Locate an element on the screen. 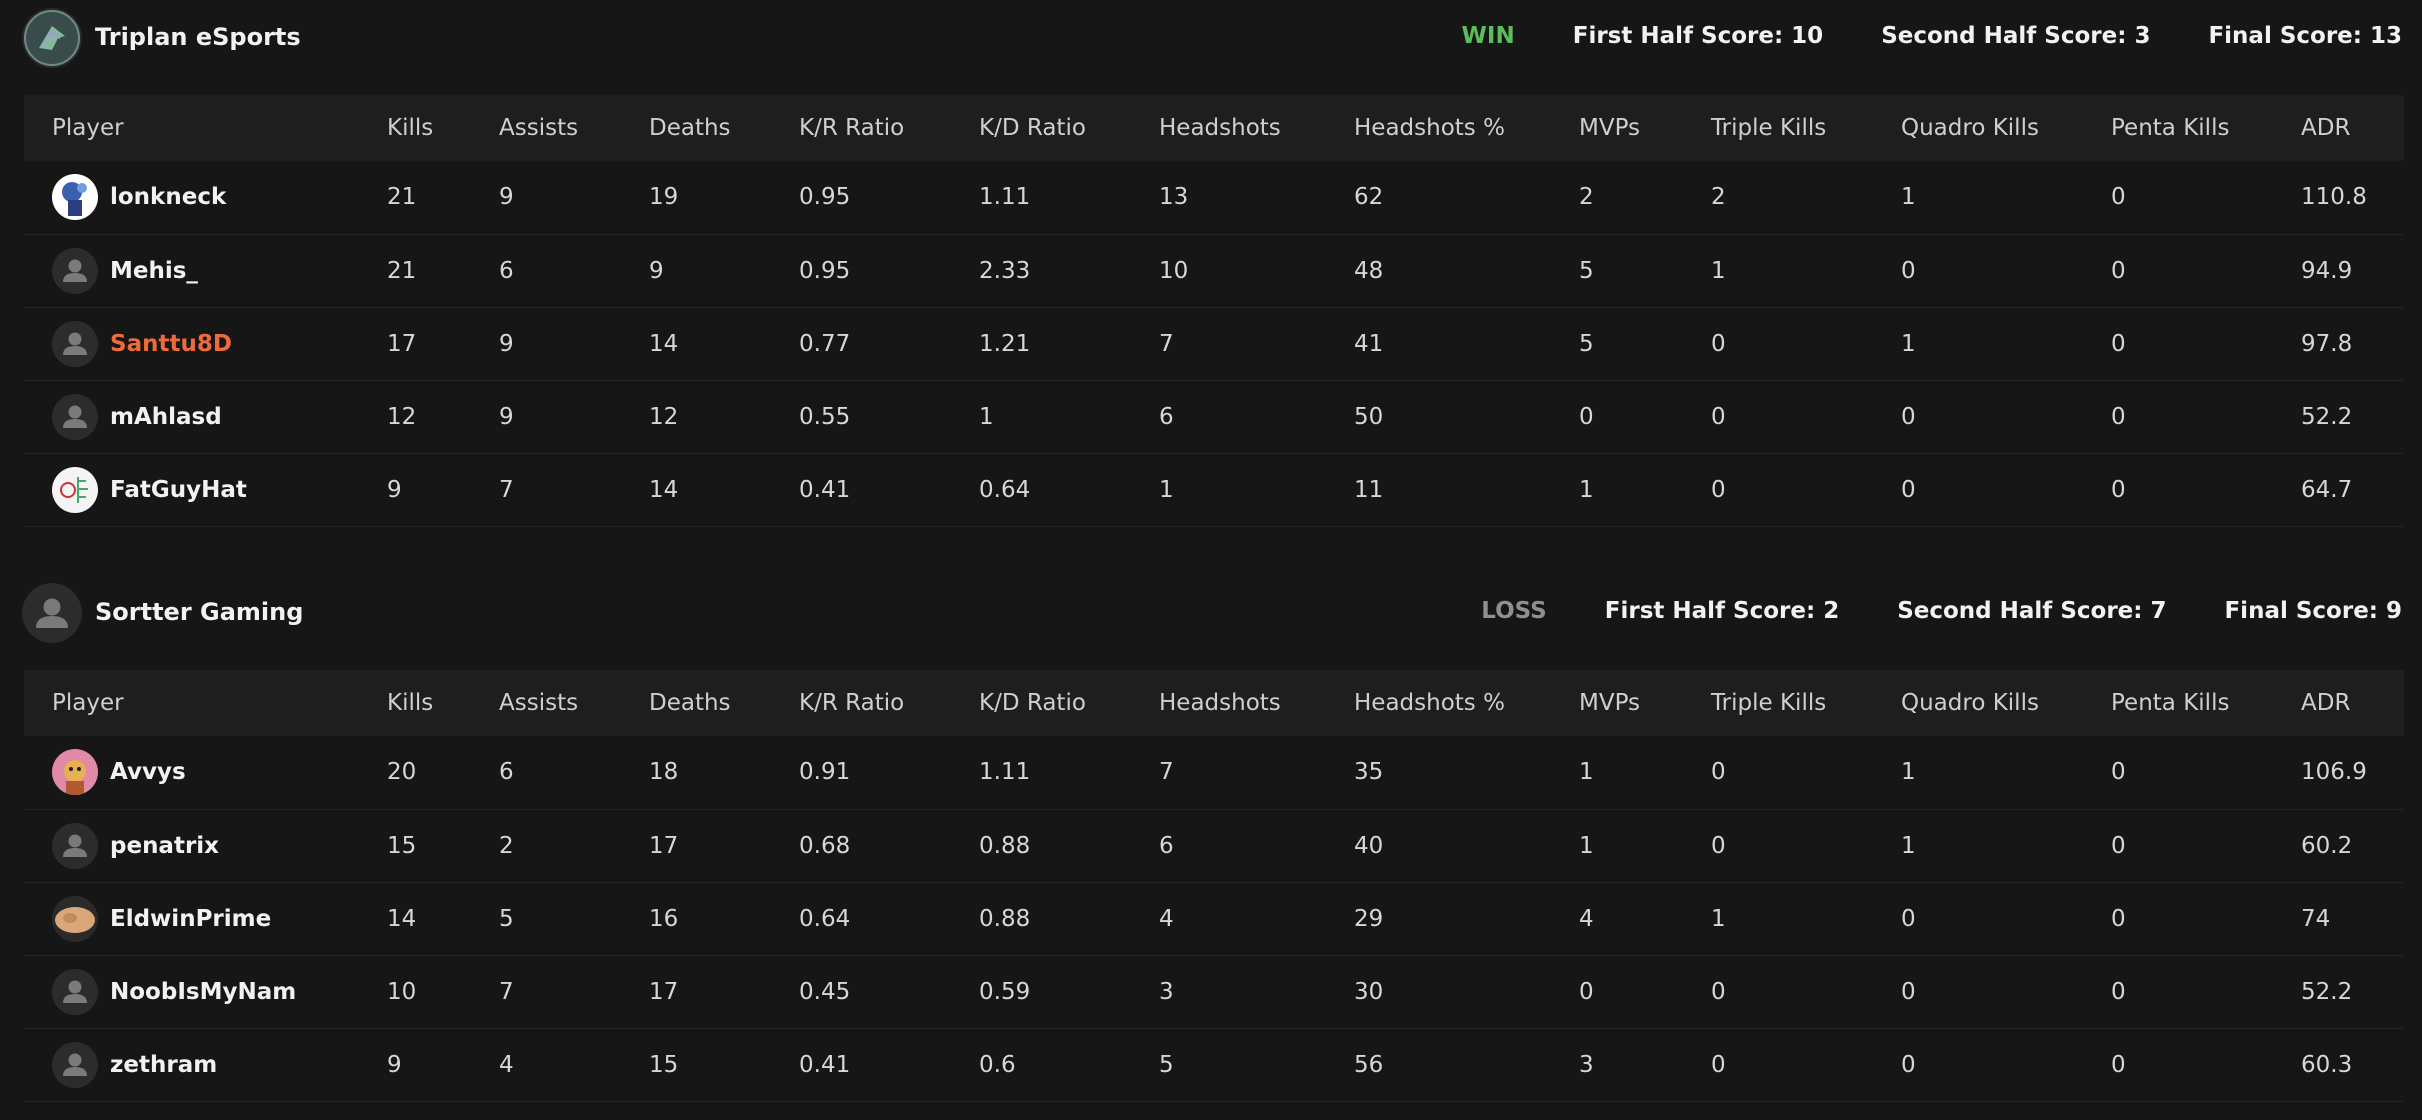  stat-cell-k-d-ratio: 0.6 is located at coordinates (997, 1064).